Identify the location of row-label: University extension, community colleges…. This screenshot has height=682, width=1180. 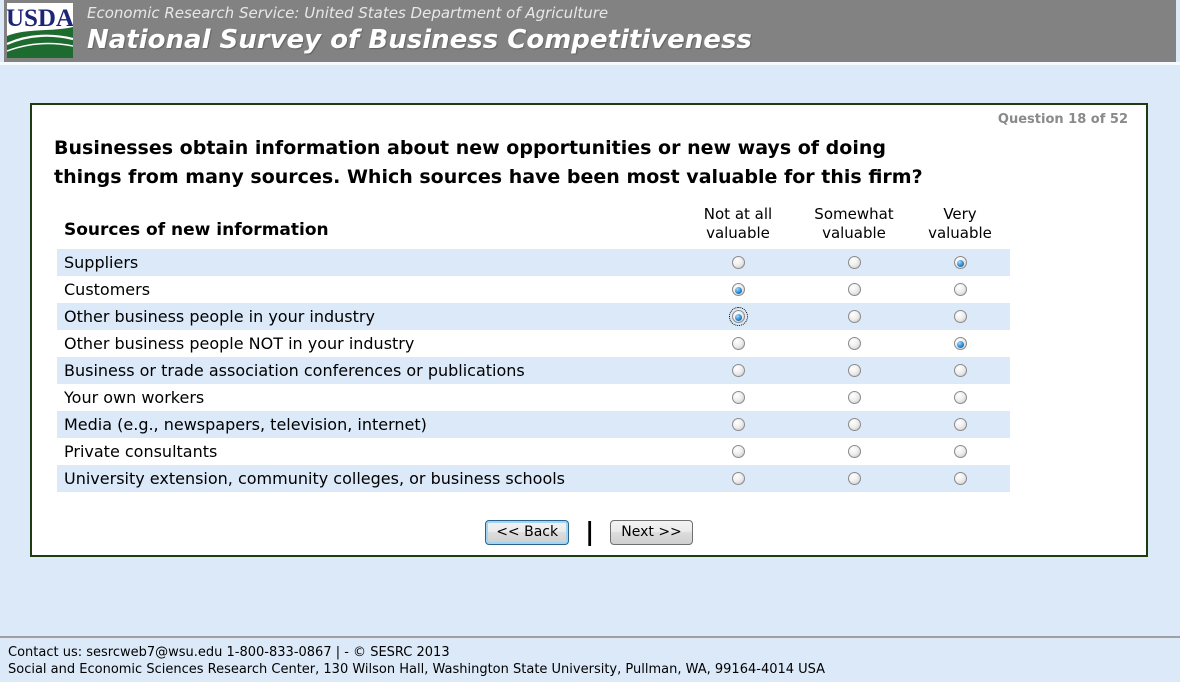
(315, 478).